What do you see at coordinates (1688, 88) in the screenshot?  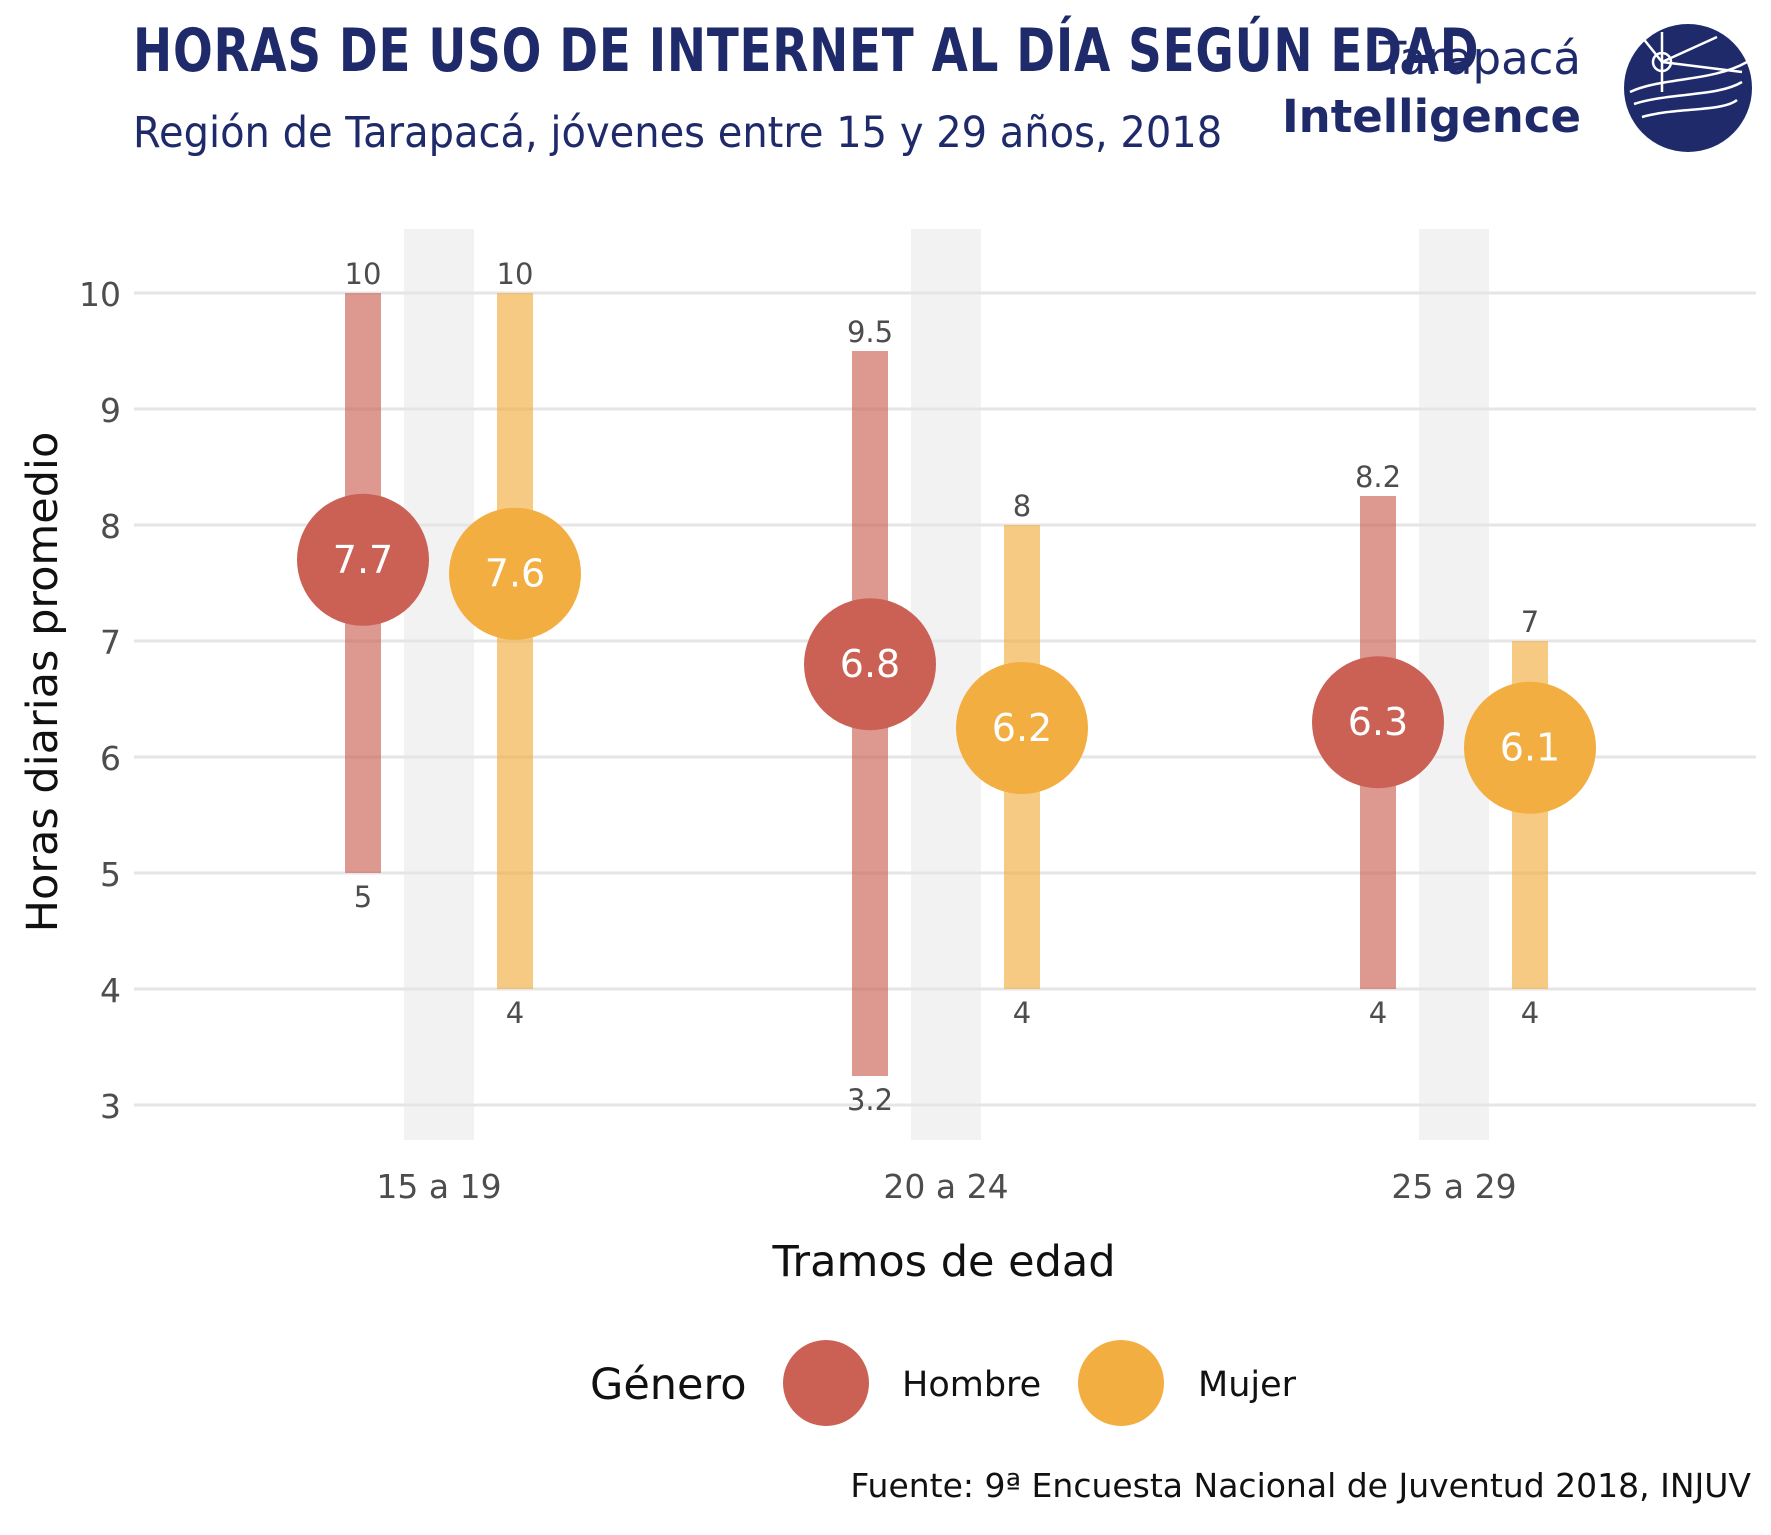 I see `globe-logo-icon` at bounding box center [1688, 88].